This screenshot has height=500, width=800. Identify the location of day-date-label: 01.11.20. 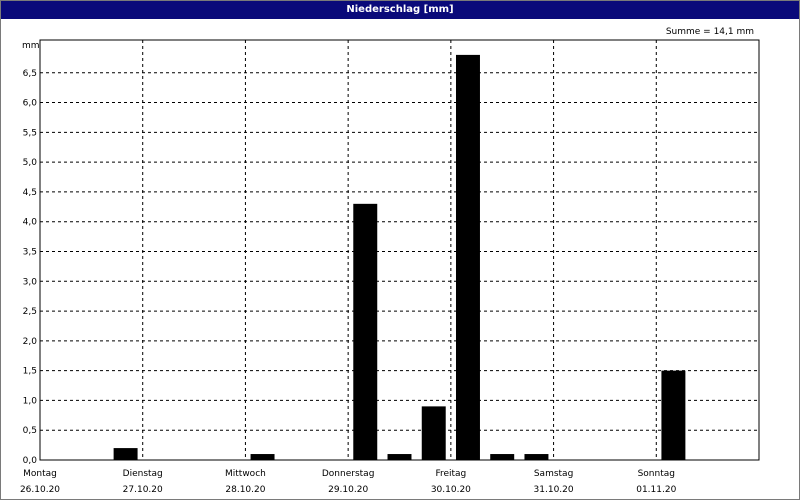
(656, 490).